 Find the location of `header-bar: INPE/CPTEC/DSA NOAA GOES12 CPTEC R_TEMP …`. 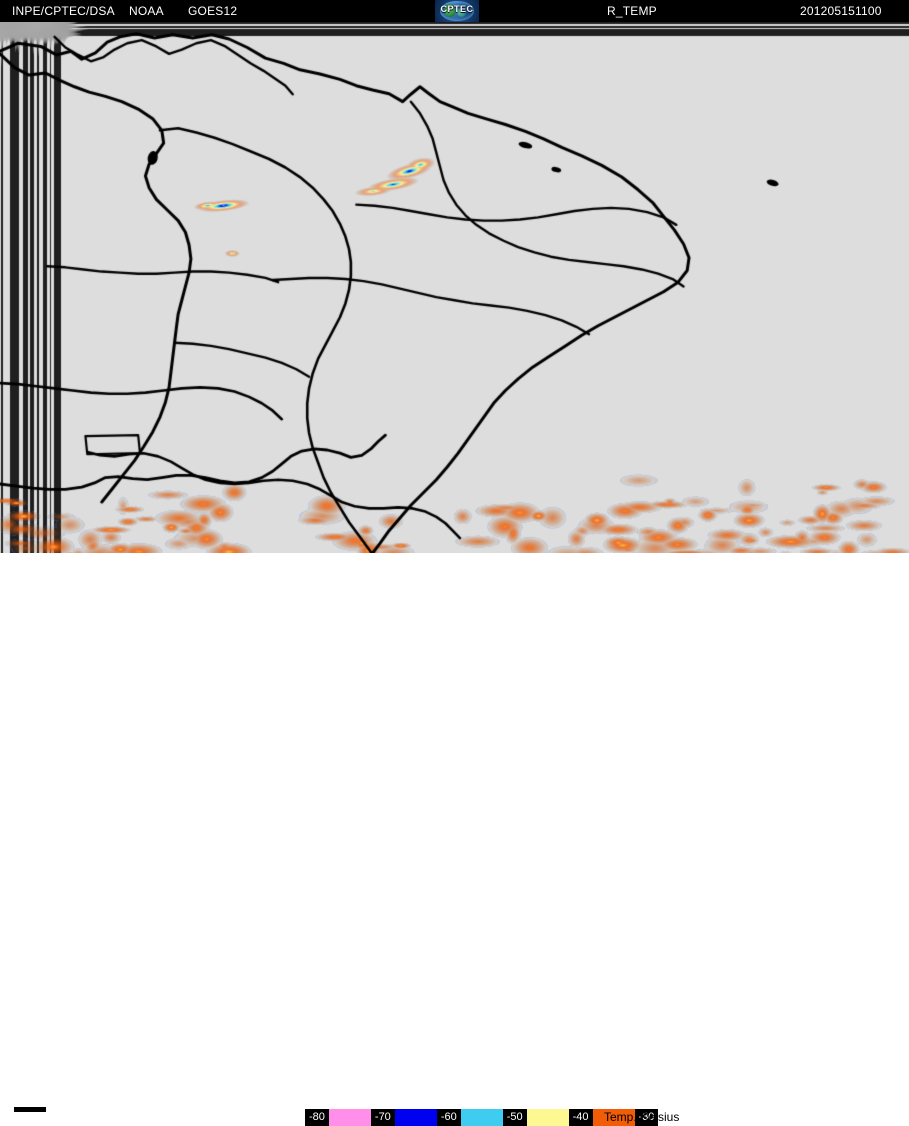

header-bar: INPE/CPTEC/DSA NOAA GOES12 CPTEC R_TEMP … is located at coordinates (454, 11).